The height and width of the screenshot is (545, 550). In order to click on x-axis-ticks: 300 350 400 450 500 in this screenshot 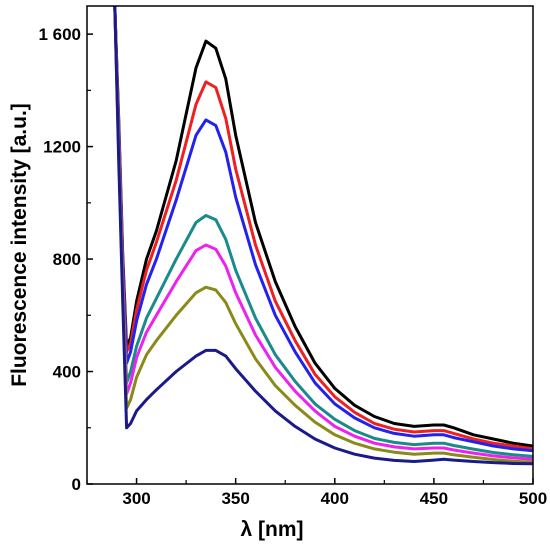, I will do `click(316, 493)`.